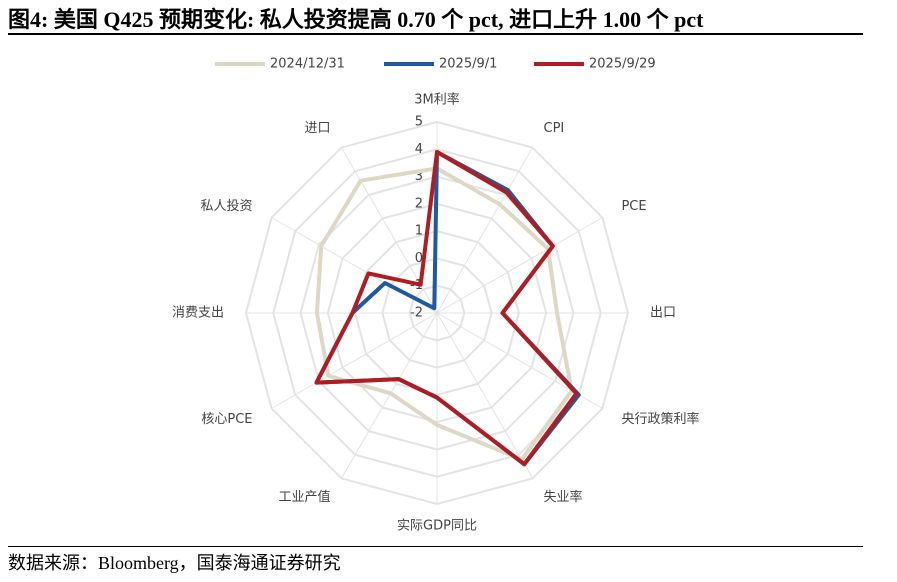 This screenshot has width=897, height=582. Describe the element at coordinates (663, 313) in the screenshot. I see `category-label: 出口` at that location.